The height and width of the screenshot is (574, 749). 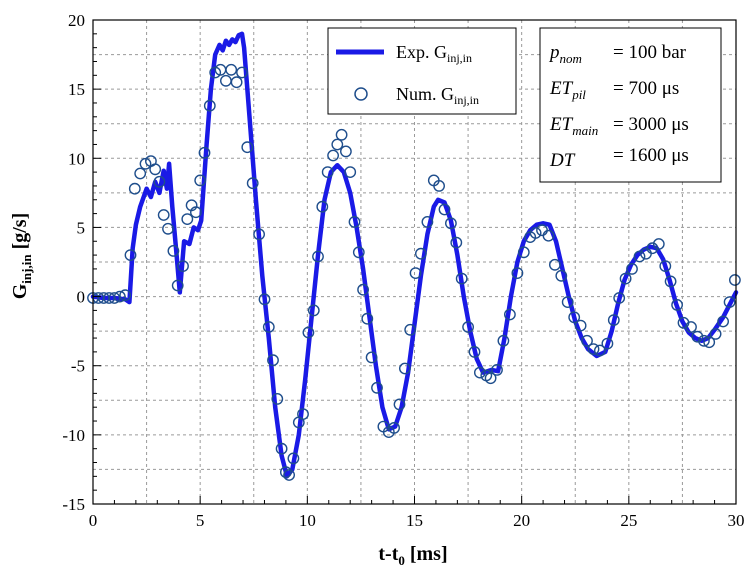 I want to click on y-tick-label: -15, so click(x=73, y=504).